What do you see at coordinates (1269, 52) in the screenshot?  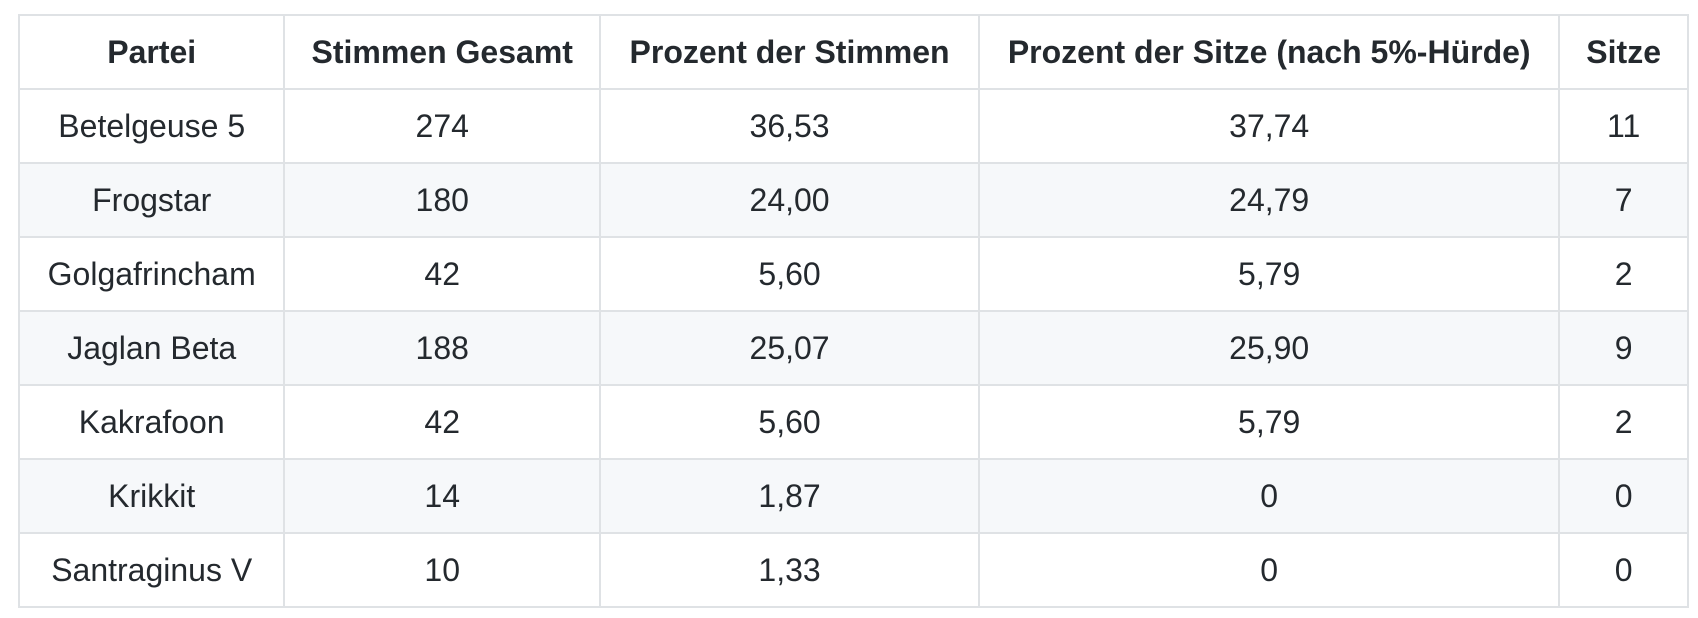 I see `column-header-4: Prozent der Sitze (nach 5%-Hürde)` at bounding box center [1269, 52].